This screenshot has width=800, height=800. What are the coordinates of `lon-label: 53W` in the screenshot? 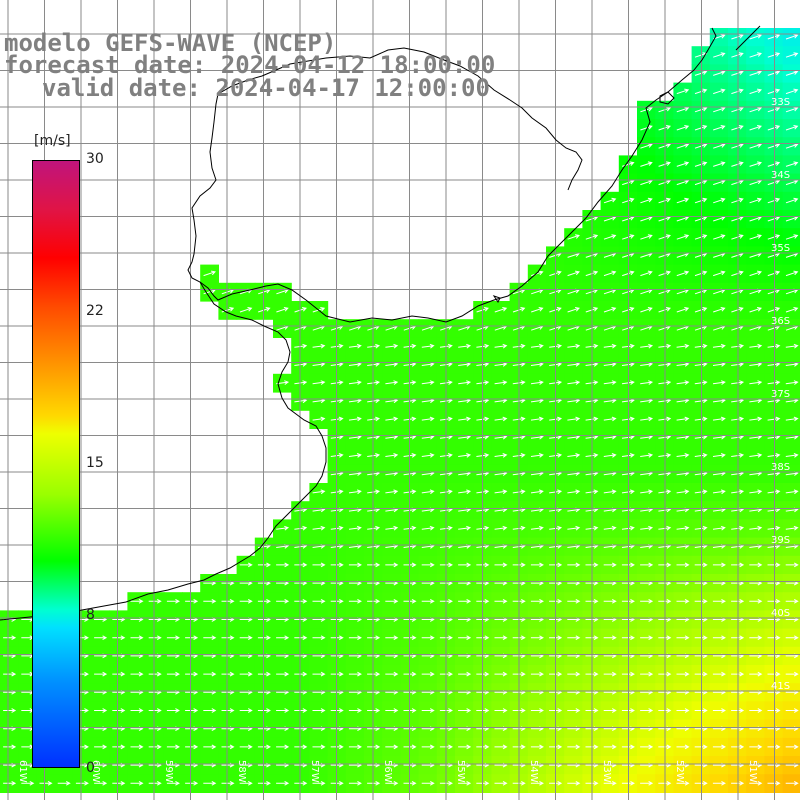 It's located at (606, 771).